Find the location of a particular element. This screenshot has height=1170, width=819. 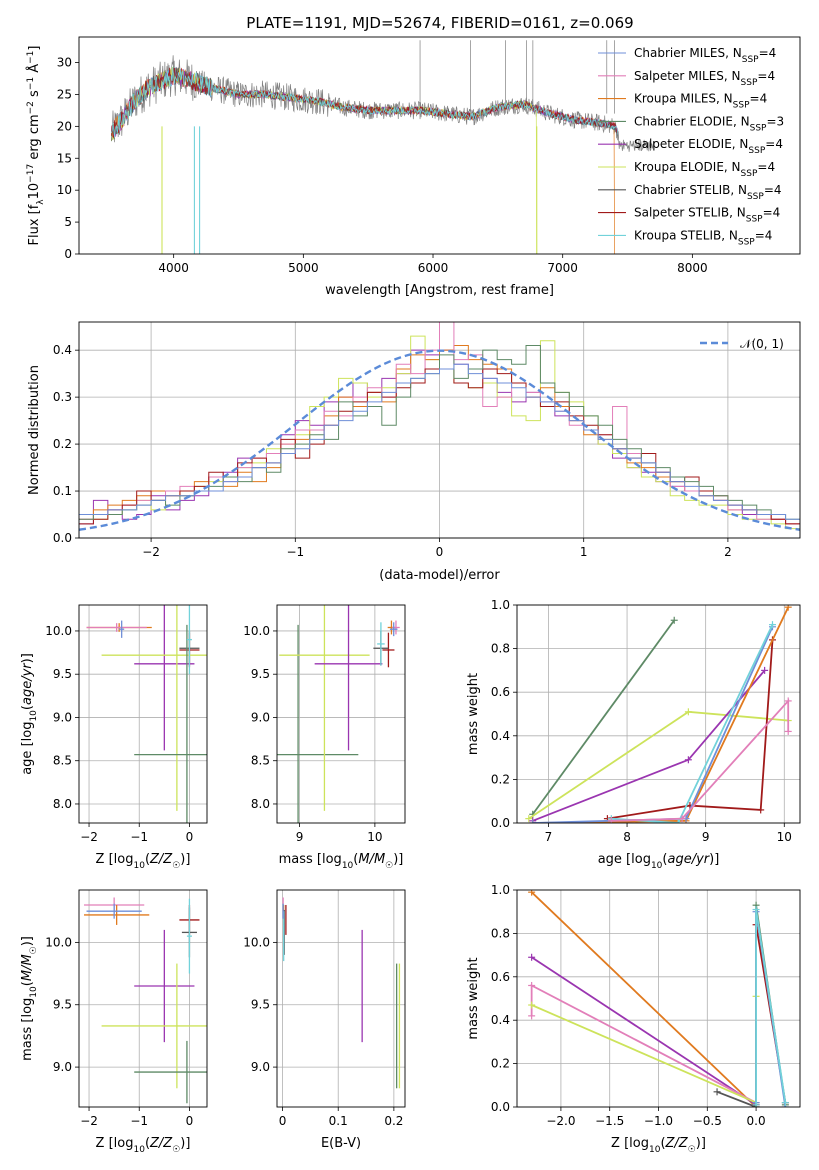

y-axis-label: age [log10(age/yr)] is located at coordinates (29, 714).